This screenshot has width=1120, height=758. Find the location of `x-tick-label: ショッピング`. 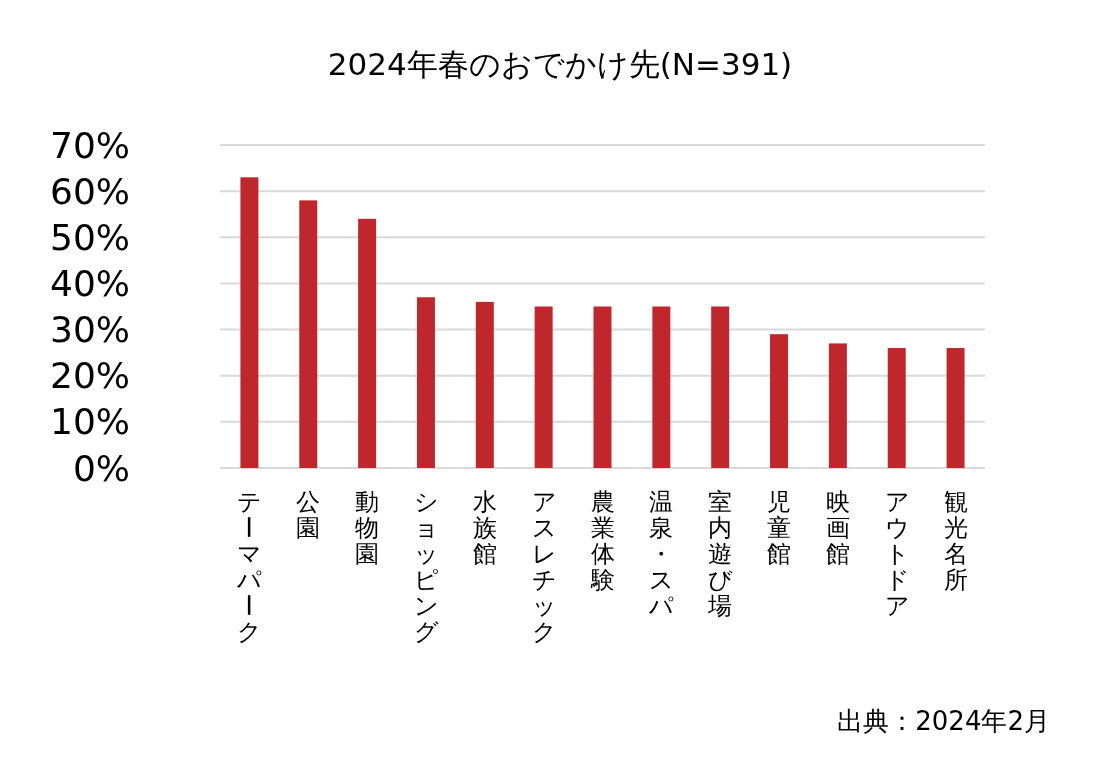

x-tick-label: ショッピング is located at coordinates (426, 567).